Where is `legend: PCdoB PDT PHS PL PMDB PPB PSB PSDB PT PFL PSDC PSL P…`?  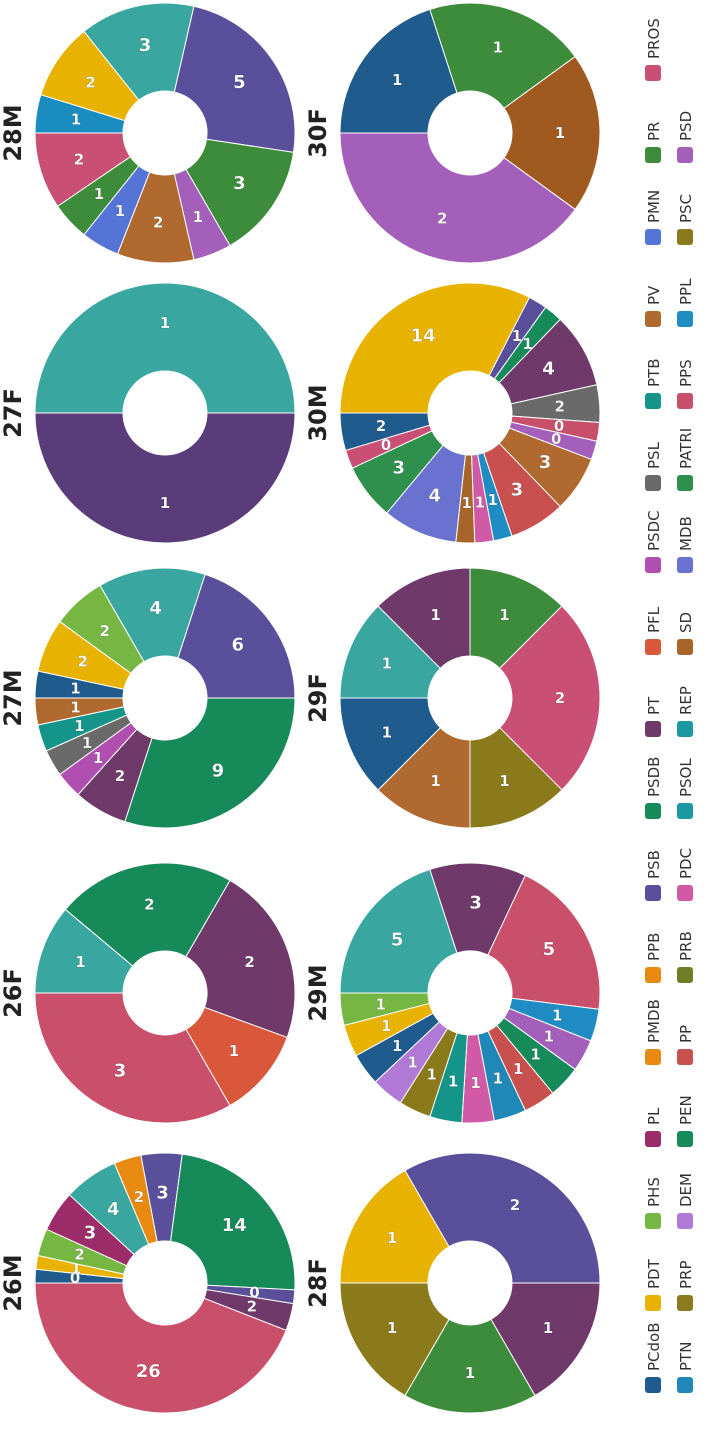 legend: PCdoB PDT PHS PL PMDB PPB PSB PSDB PT PFL PSDC PSL P… is located at coordinates (670, 705).